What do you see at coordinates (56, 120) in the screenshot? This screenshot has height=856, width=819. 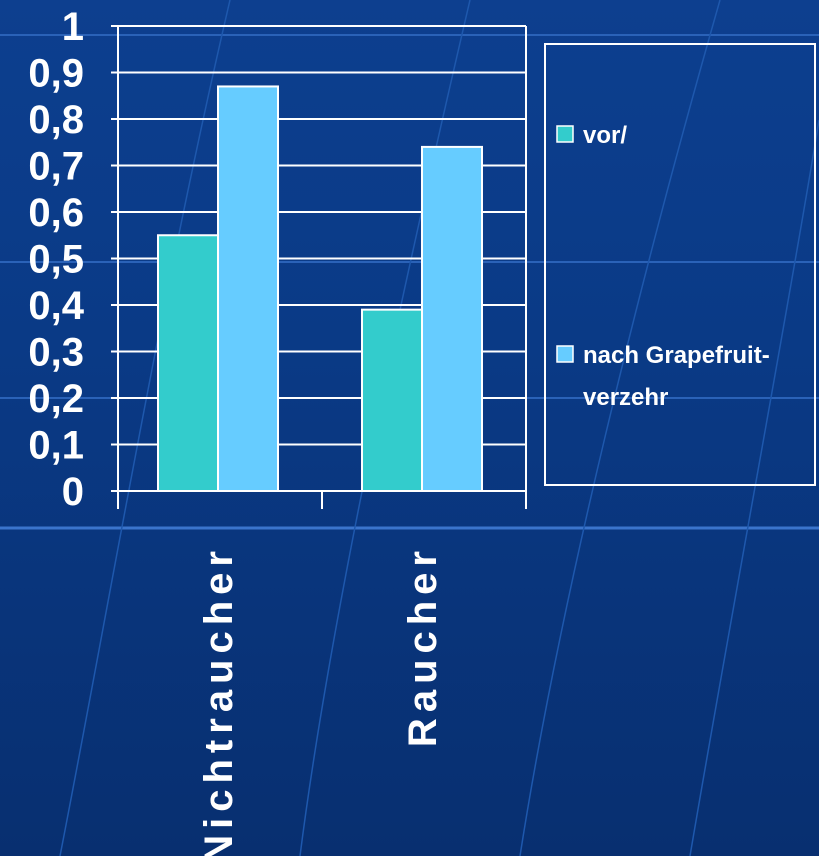 I see `y-tick-label: 0,8` at bounding box center [56, 120].